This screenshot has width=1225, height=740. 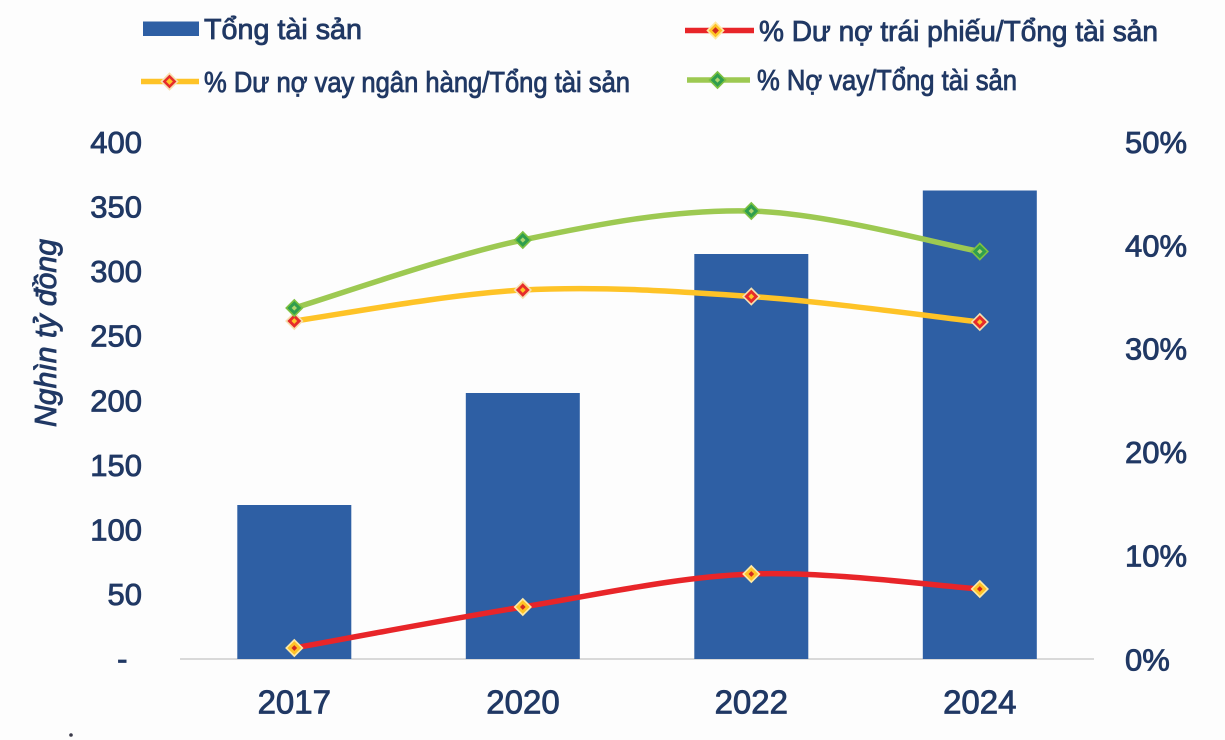 What do you see at coordinates (958, 32) in the screenshot?
I see `svg-text:% Dư nợ trái phiếu/Tổng tài sả: % Dư nợ trái phiếu/Tổng tài sản` at bounding box center [958, 32].